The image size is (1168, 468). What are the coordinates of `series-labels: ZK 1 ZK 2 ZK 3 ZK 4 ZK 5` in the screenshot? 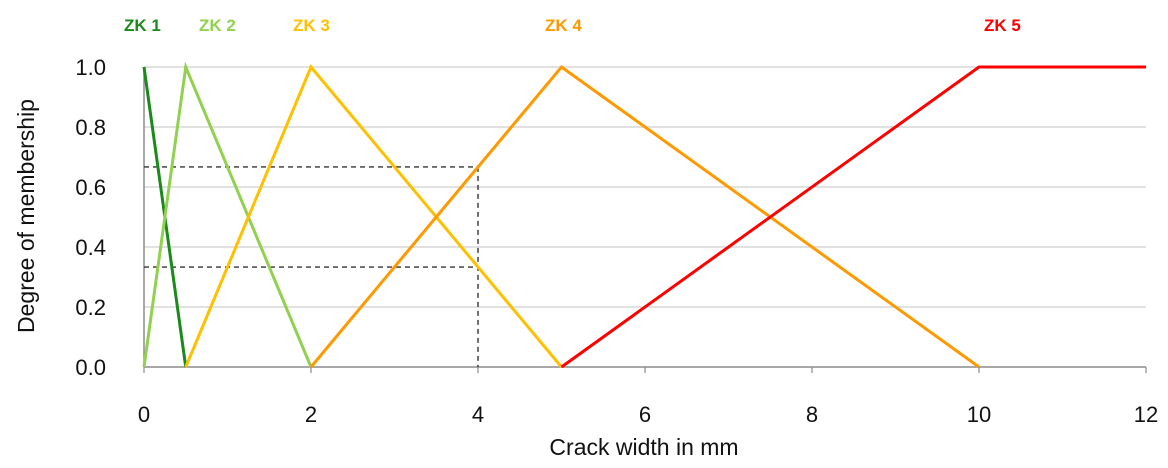 It's located at (572, 25).